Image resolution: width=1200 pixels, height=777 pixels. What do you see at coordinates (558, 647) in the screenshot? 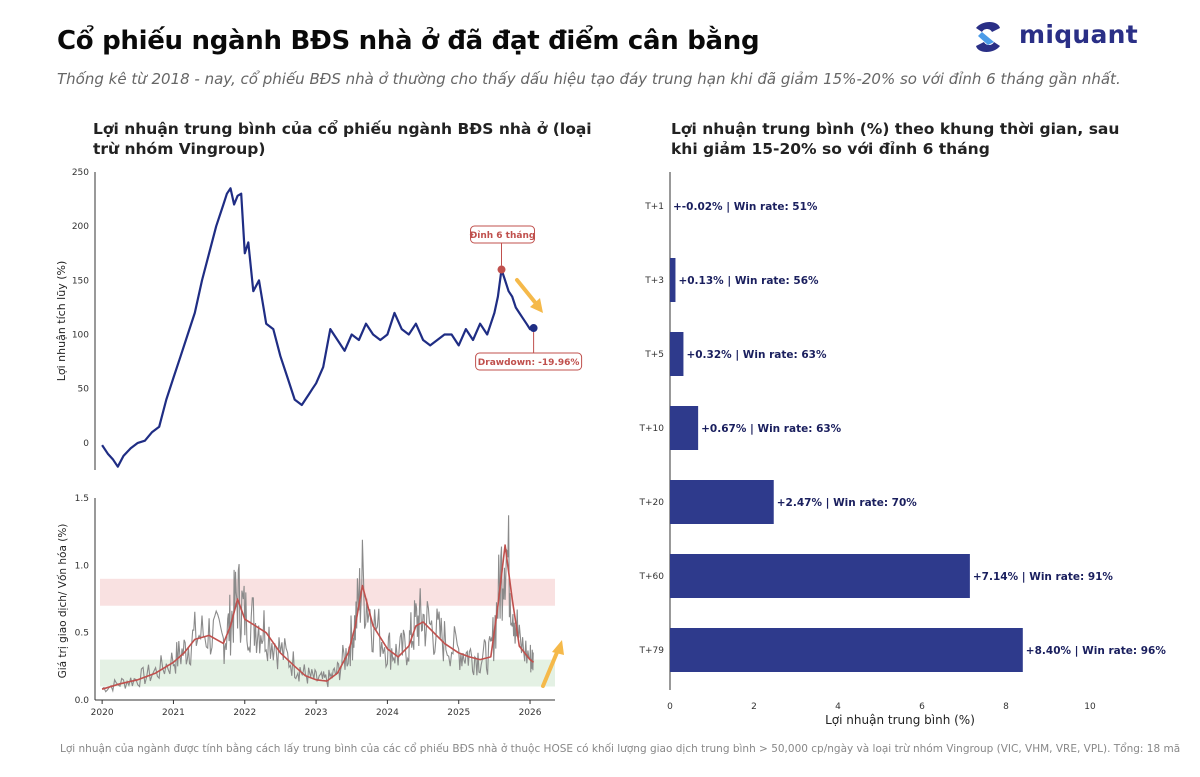
I see `uptrend-arrow-head` at bounding box center [558, 647].